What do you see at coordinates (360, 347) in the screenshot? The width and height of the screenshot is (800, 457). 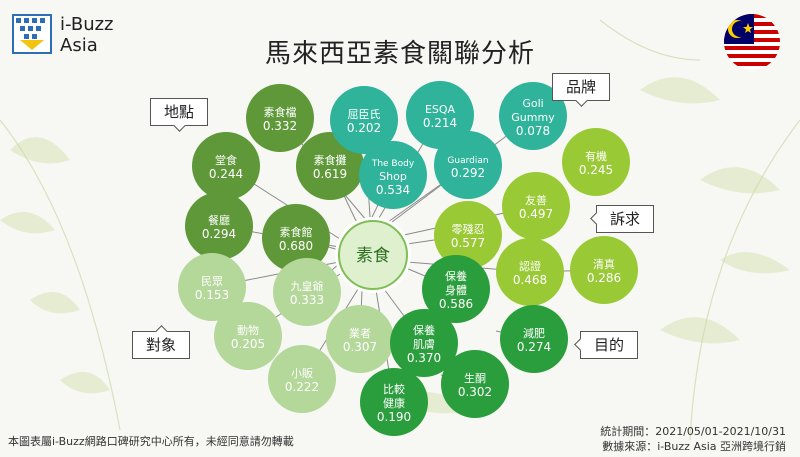 I see `node-value: 0.307` at bounding box center [360, 347].